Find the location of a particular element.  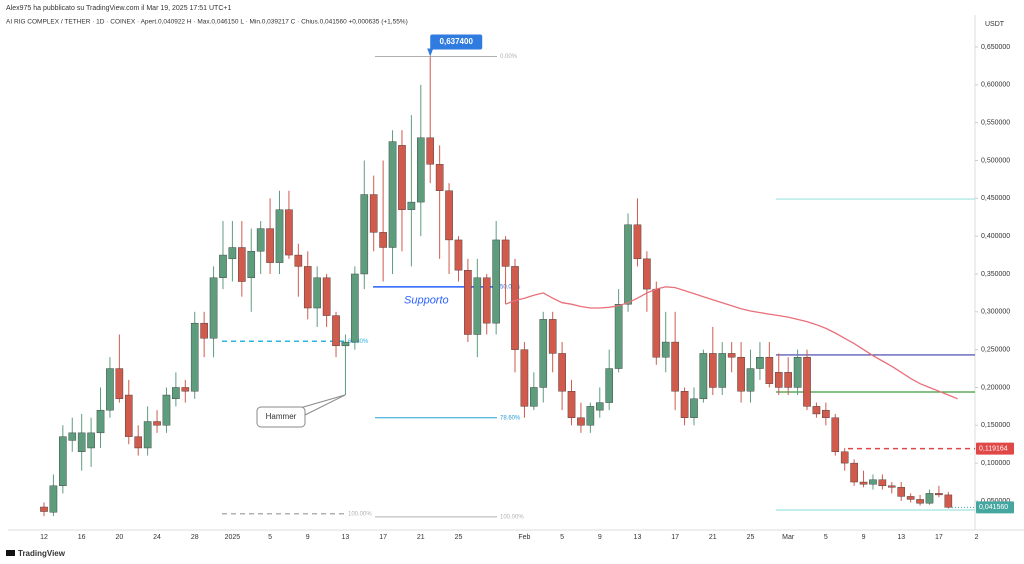

fib-label: 100.00% is located at coordinates (512, 517).